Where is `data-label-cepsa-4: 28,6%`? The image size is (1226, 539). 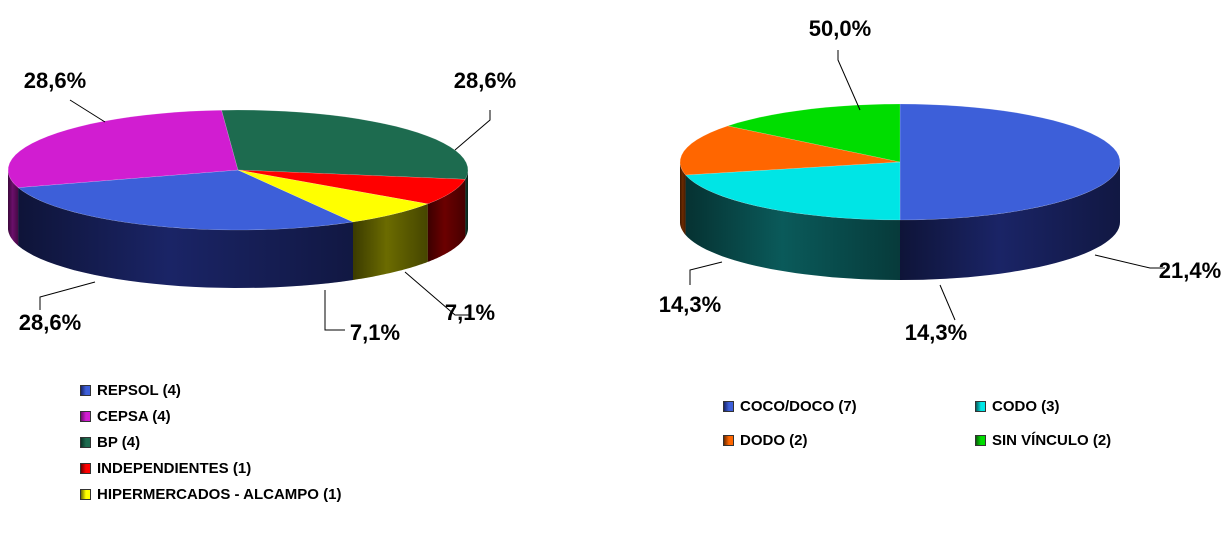
data-label-cepsa-4: 28,6% is located at coordinates (55, 80).